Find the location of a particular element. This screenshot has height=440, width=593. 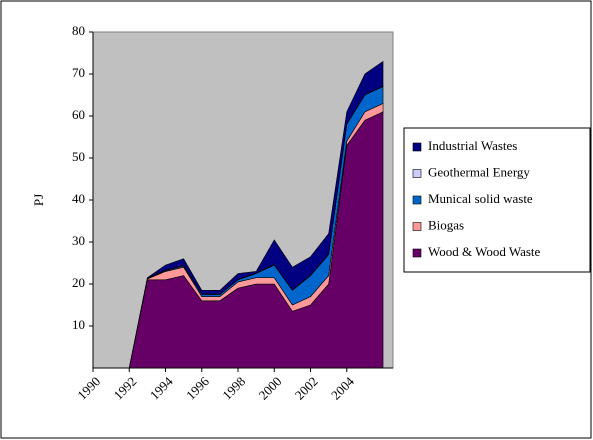

y-tick-label: 10 is located at coordinates (78, 324).